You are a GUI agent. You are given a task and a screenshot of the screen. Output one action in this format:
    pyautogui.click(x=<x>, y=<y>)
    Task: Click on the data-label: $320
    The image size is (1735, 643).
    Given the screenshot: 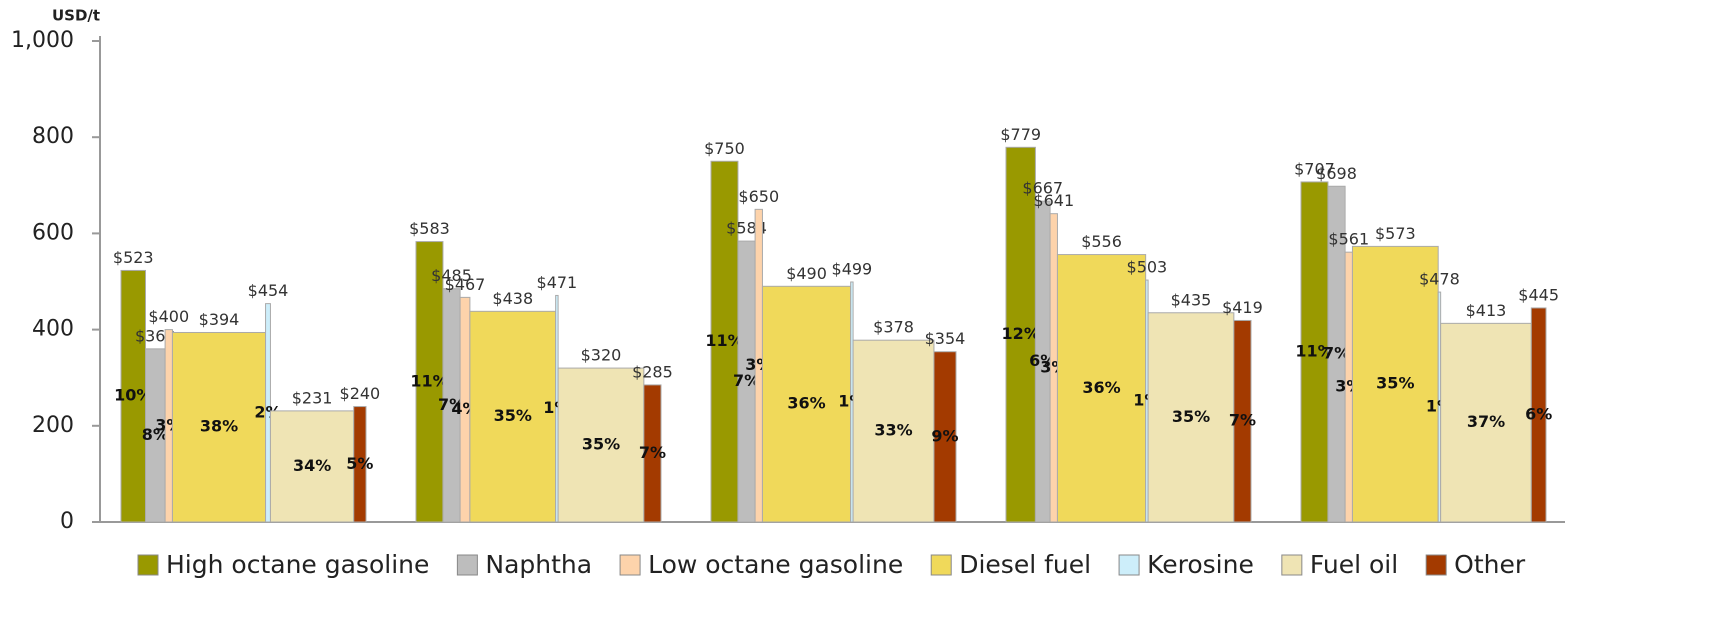 What is the action you would take?
    pyautogui.click(x=601, y=355)
    